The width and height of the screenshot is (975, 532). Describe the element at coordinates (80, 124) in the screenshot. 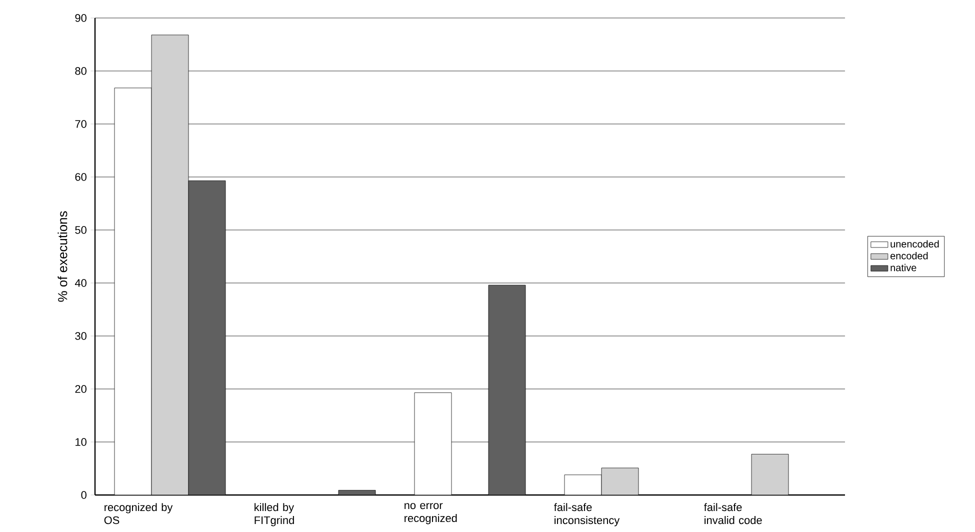

I see `y-tick-label: 70` at that location.